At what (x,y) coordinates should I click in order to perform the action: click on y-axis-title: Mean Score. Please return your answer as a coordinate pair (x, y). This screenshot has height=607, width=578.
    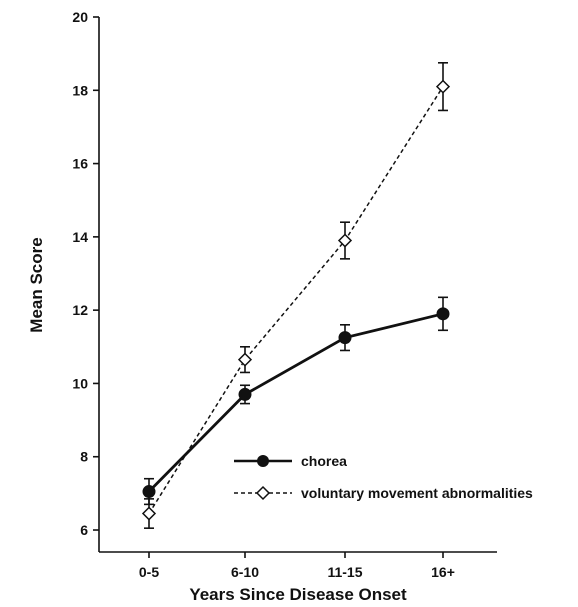
    Looking at the image, I should click on (36, 284).